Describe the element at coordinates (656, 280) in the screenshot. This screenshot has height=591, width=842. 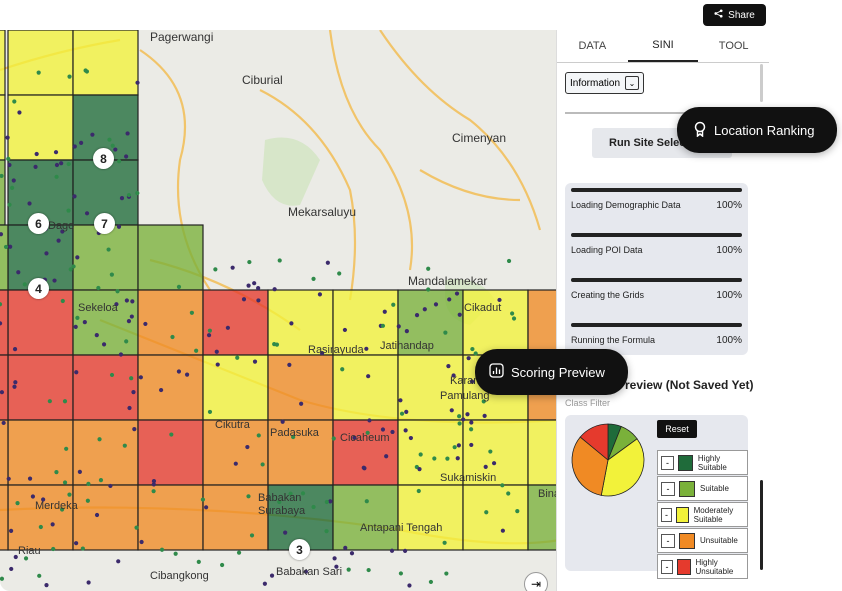
I see `progress-bar` at that location.